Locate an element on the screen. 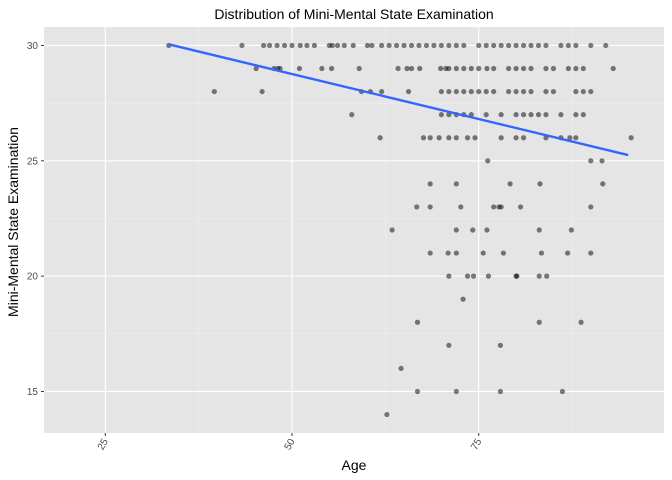  y-axis: 15 20 25 30 is located at coordinates (35, 219).